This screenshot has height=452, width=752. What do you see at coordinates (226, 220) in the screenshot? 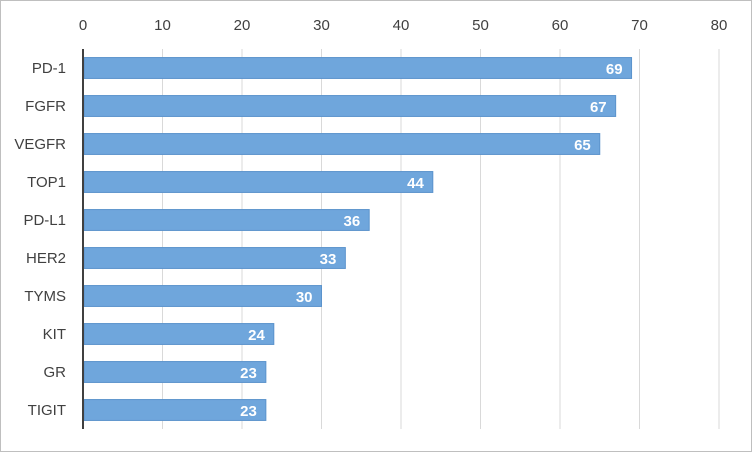
I see `bar-pd-l1` at bounding box center [226, 220].